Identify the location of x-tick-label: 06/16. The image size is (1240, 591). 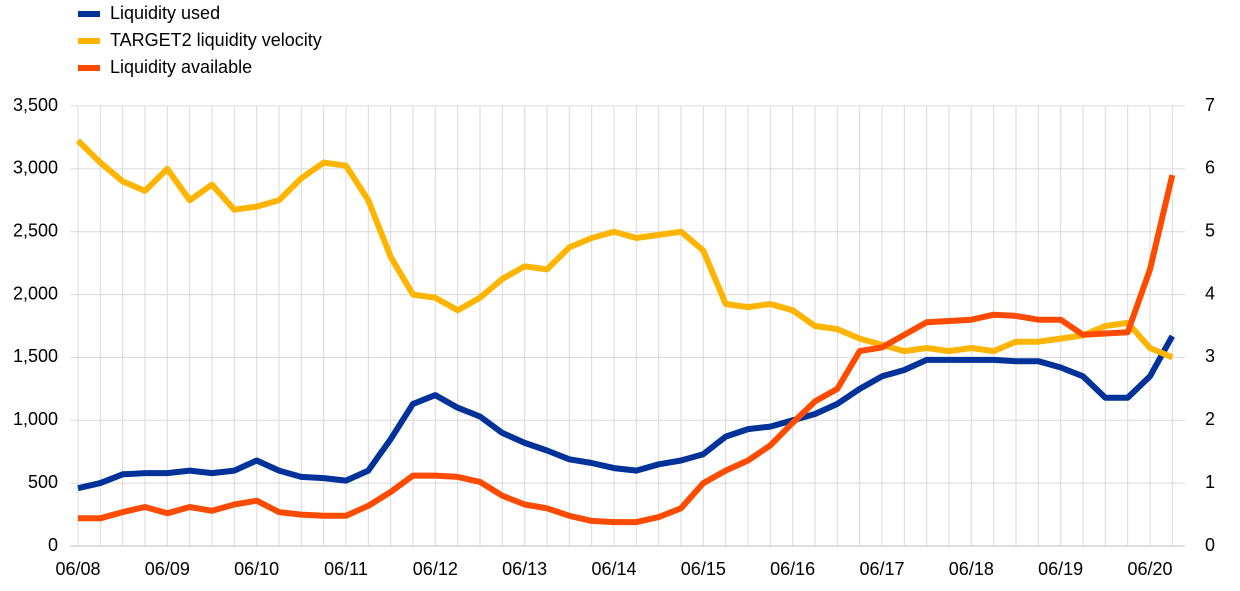
(792, 569).